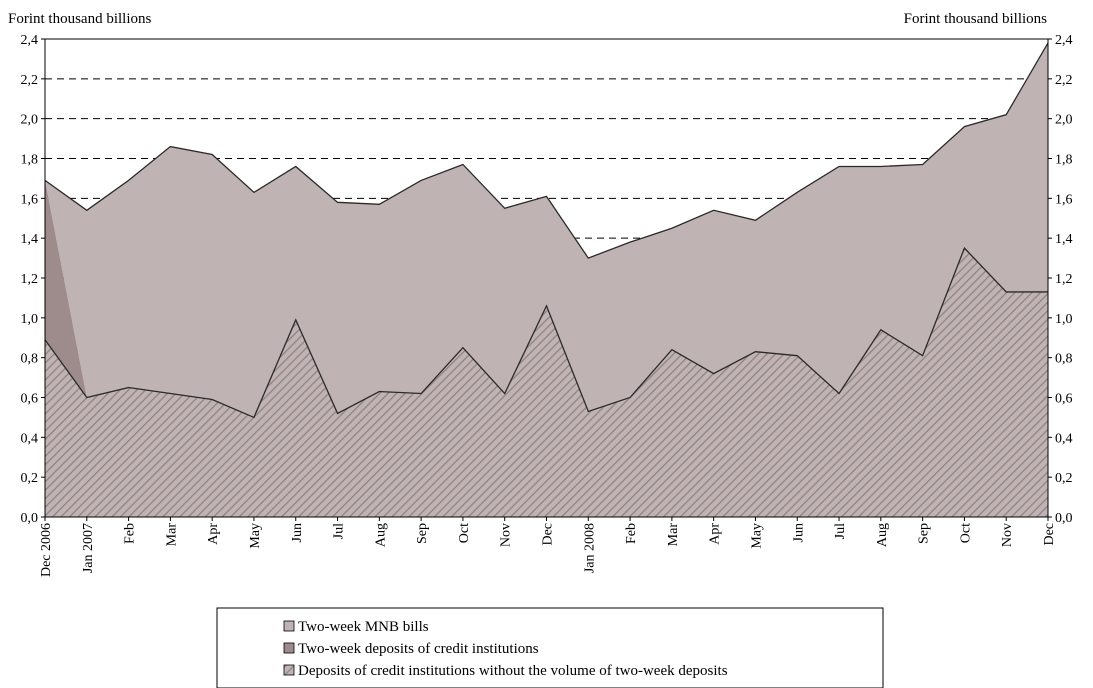 The width and height of the screenshot is (1093, 688). Describe the element at coordinates (1064, 40) in the screenshot. I see `y-tick-label-right: 2,4` at that location.